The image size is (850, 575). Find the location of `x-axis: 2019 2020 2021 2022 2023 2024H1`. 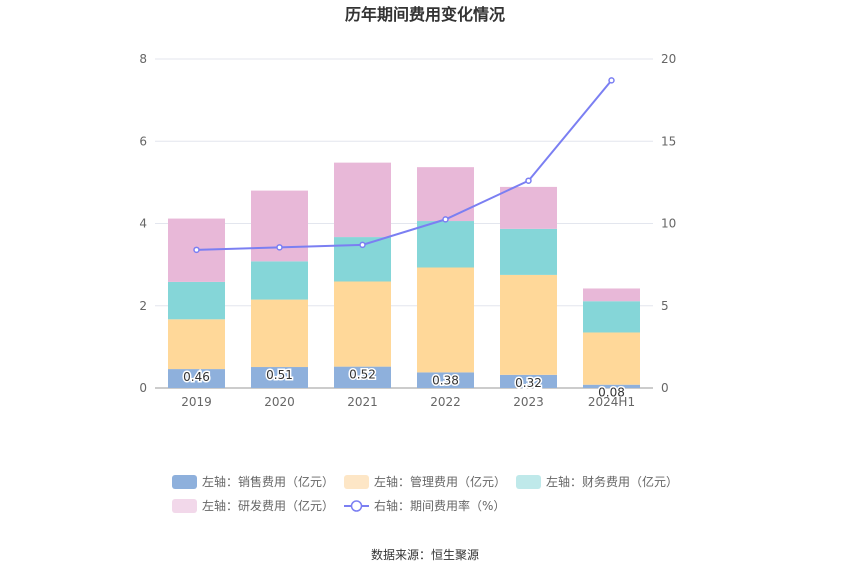

x-axis: 2019 2020 2021 2022 2023 2024H1 is located at coordinates (408, 402).